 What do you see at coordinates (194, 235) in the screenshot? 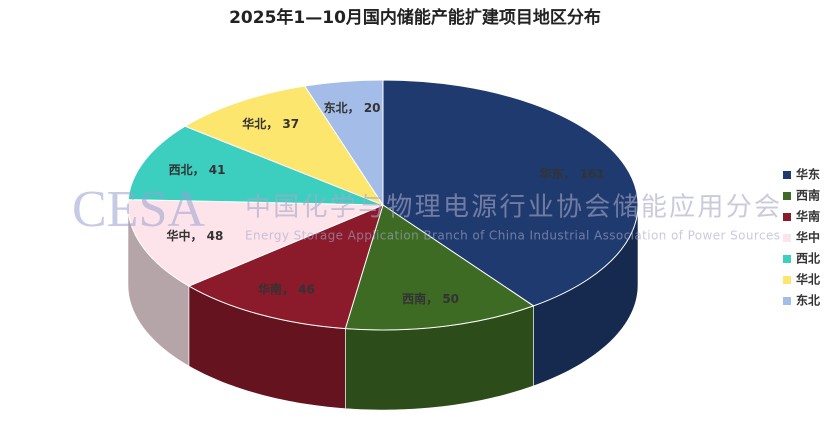
I see `data-label: 华中， 48` at bounding box center [194, 235].